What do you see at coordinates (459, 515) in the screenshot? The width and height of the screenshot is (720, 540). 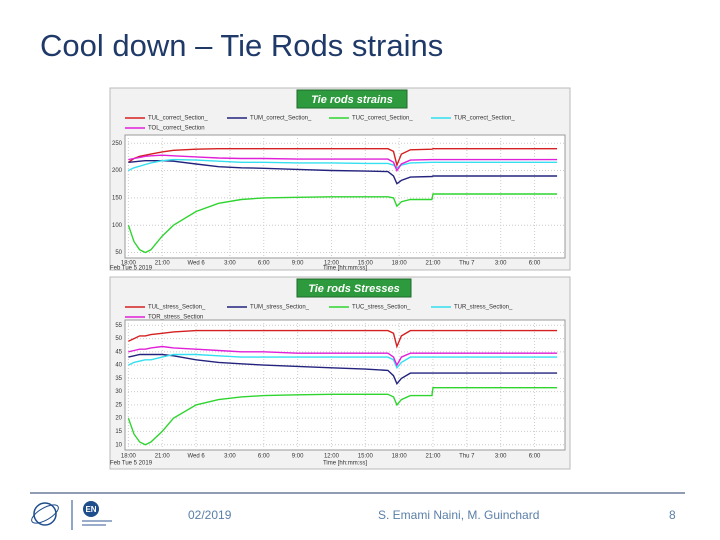 I see `footer-authors: S. Emami Naini, M. Guinchard` at bounding box center [459, 515].